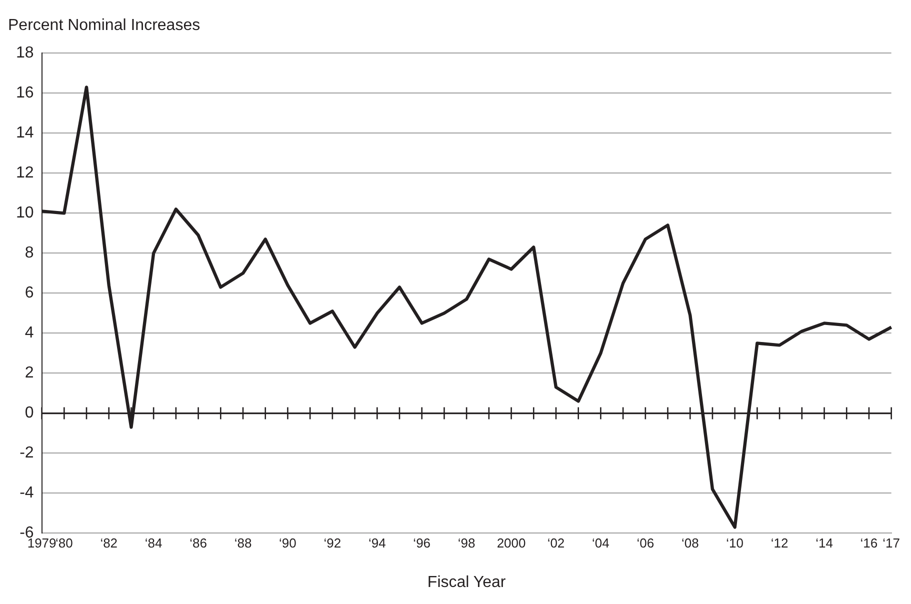 This screenshot has width=911, height=604. What do you see at coordinates (29, 373) in the screenshot?
I see `y-tick-label: 2` at bounding box center [29, 373].